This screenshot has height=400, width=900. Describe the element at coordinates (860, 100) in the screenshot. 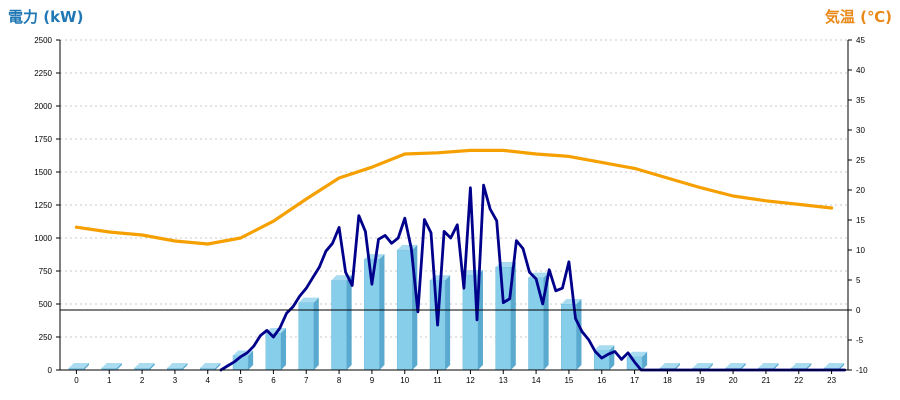

I see `right-tick-label: 35` at that location.